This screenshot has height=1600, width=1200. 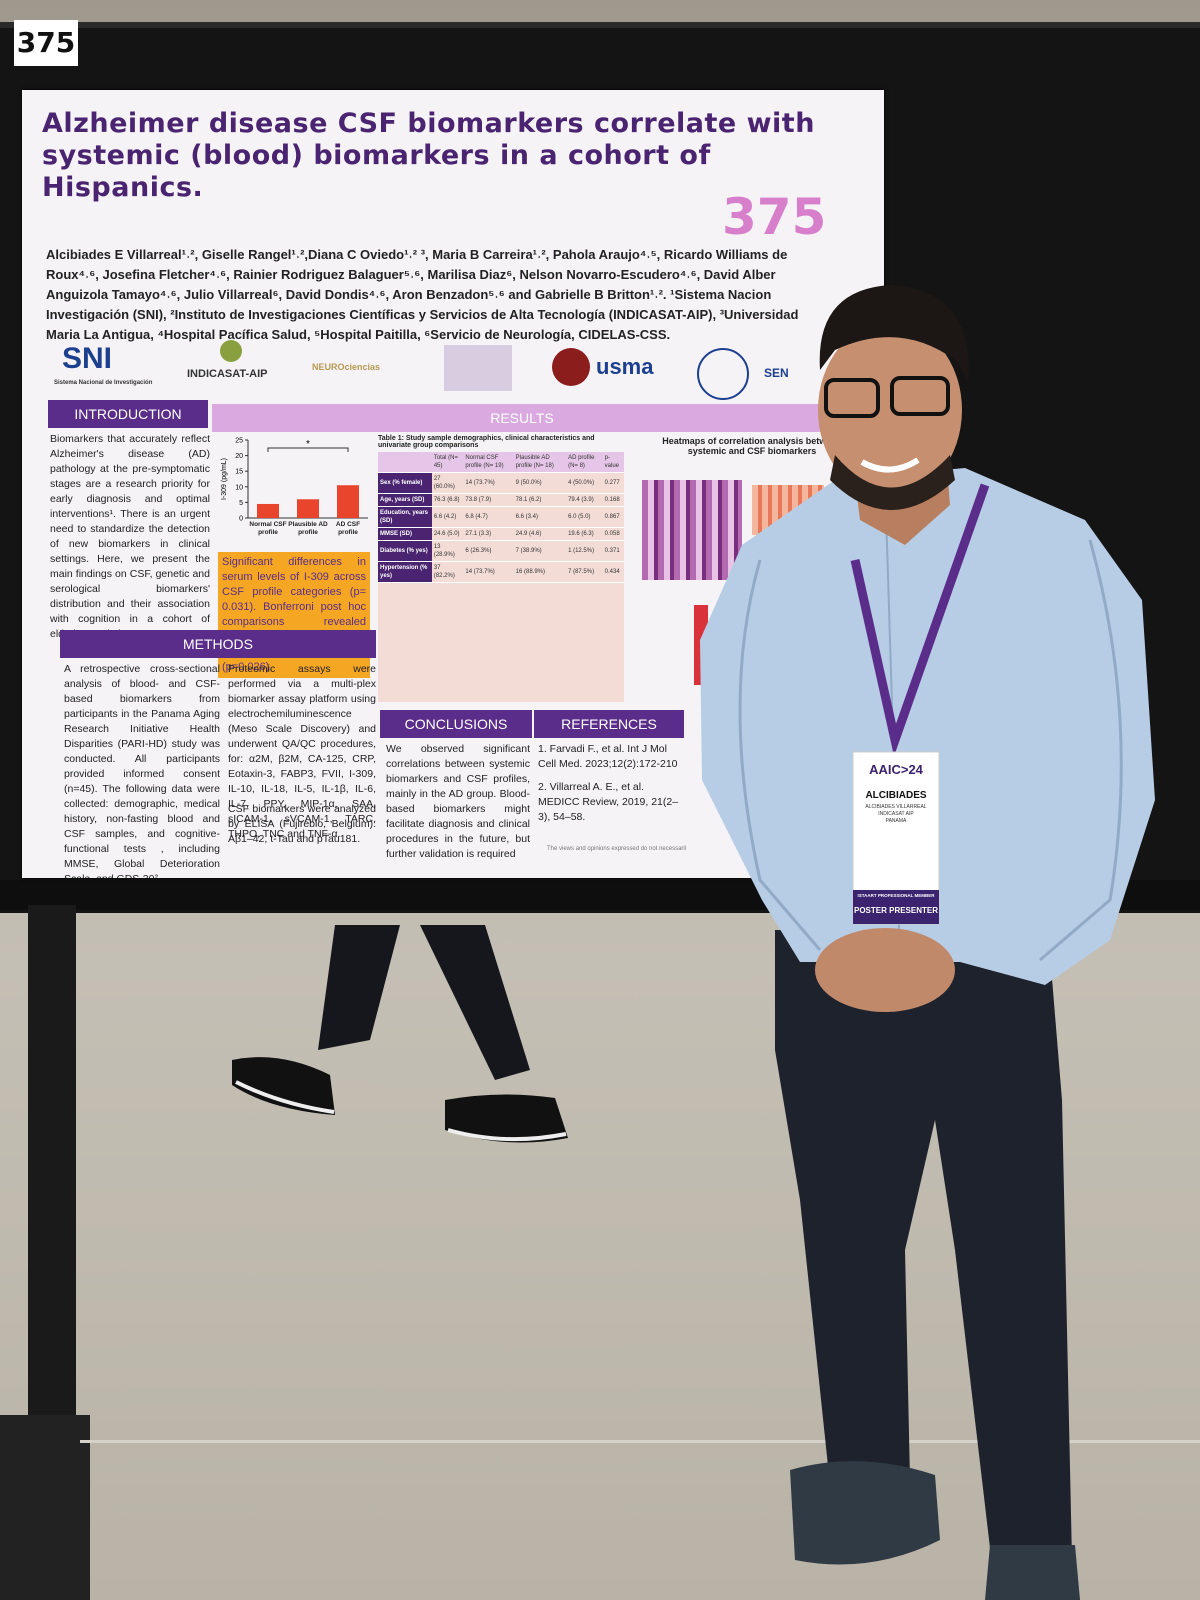 What do you see at coordinates (540, 500) in the screenshot?
I see `table-cell: 78.1 (6.2)` at bounding box center [540, 500].